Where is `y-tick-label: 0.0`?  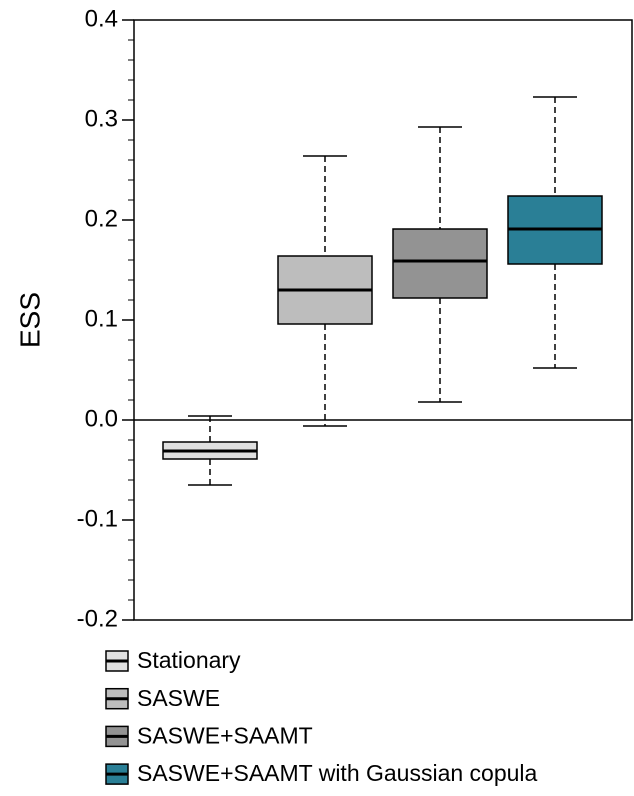
y-tick-label: 0.0 is located at coordinates (101, 418).